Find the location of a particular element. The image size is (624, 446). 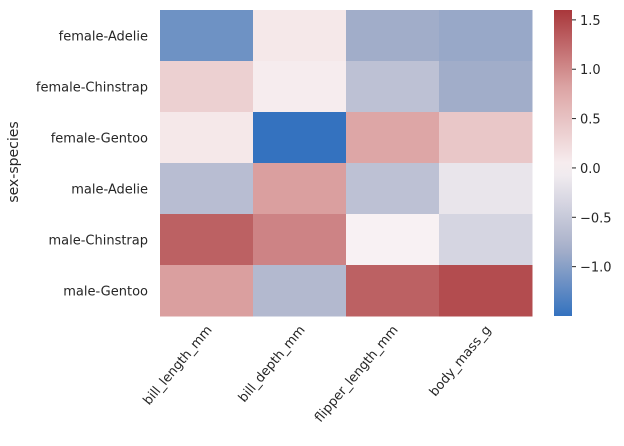

row-label: male-Gentoo is located at coordinates (105, 292).